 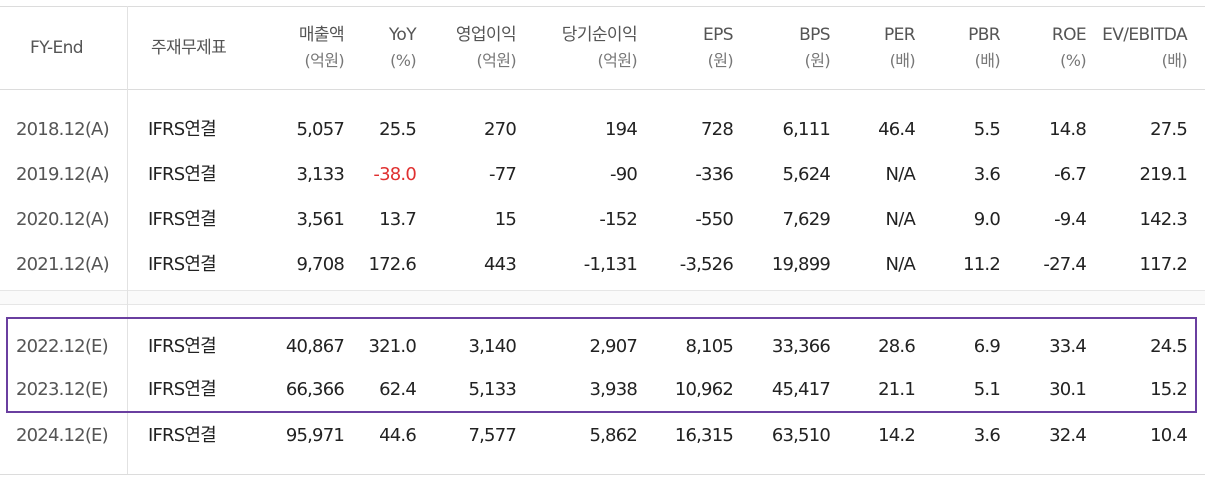 What do you see at coordinates (718, 47) in the screenshot?
I see `header-eps: EPS (원)` at bounding box center [718, 47].